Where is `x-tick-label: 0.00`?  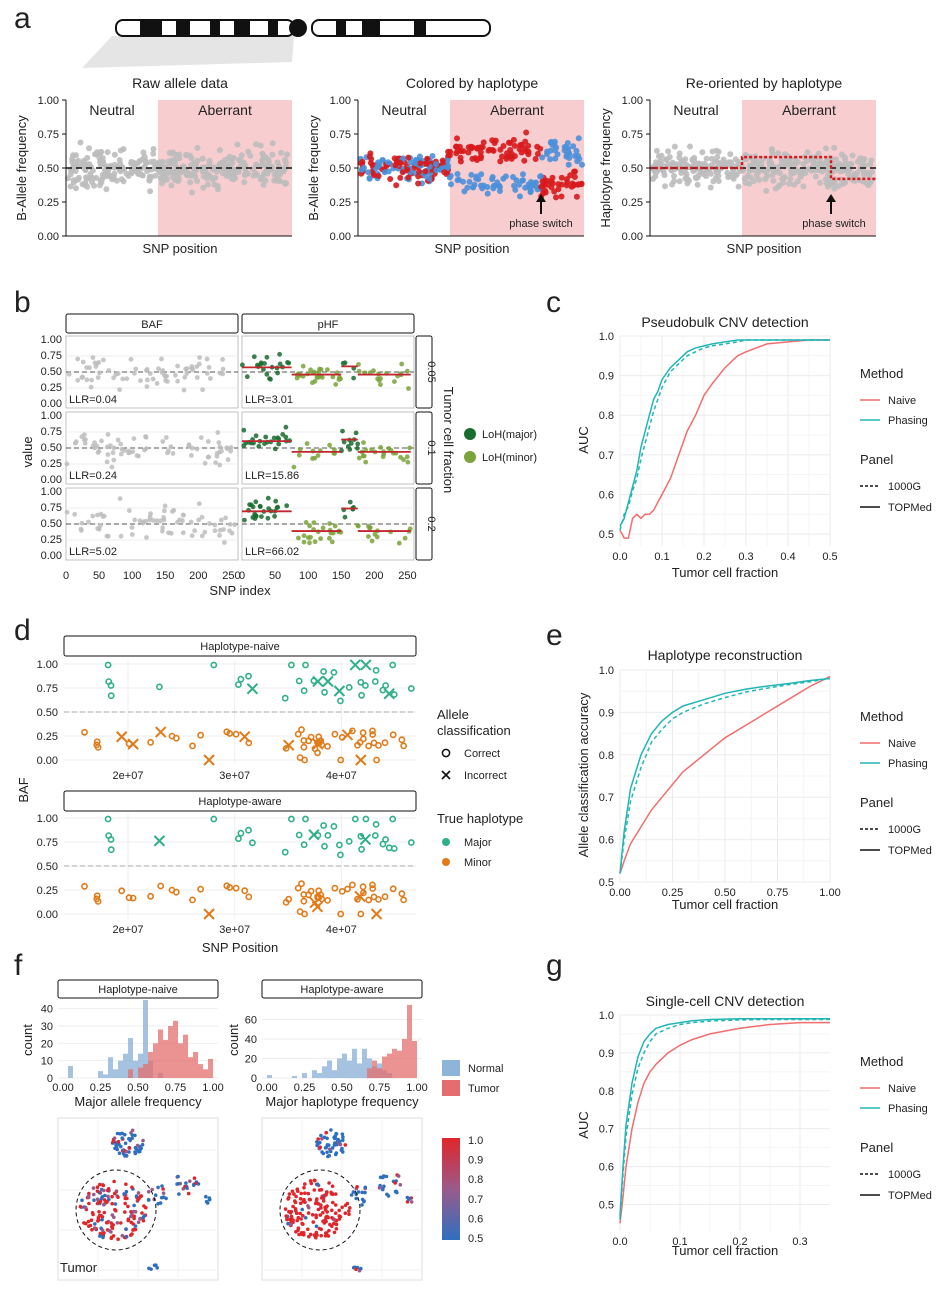 x-tick-label: 0.00 is located at coordinates (619, 893).